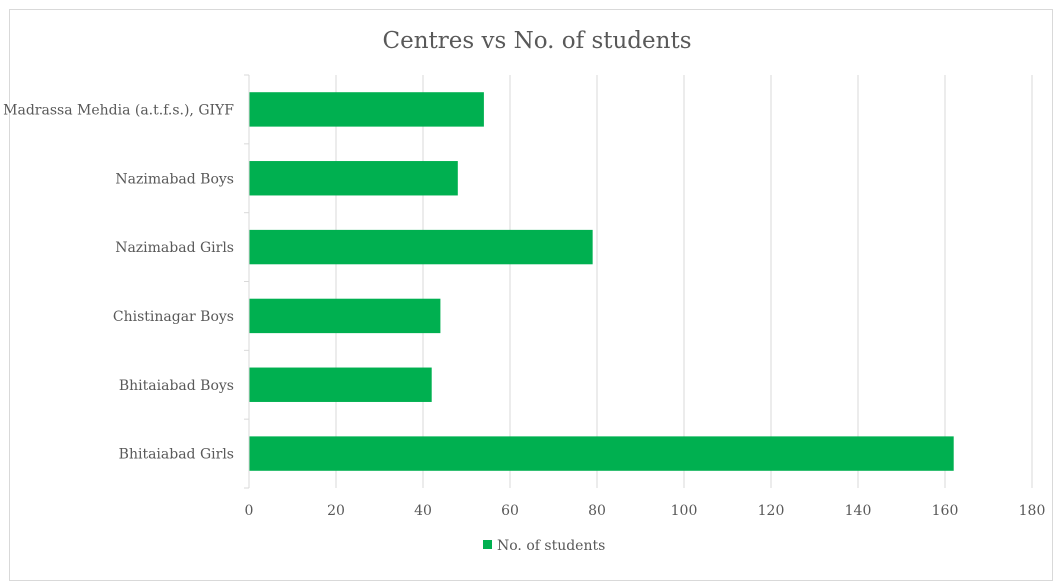 The height and width of the screenshot is (585, 1056). I want to click on x-tick-label: 20, so click(336, 511).